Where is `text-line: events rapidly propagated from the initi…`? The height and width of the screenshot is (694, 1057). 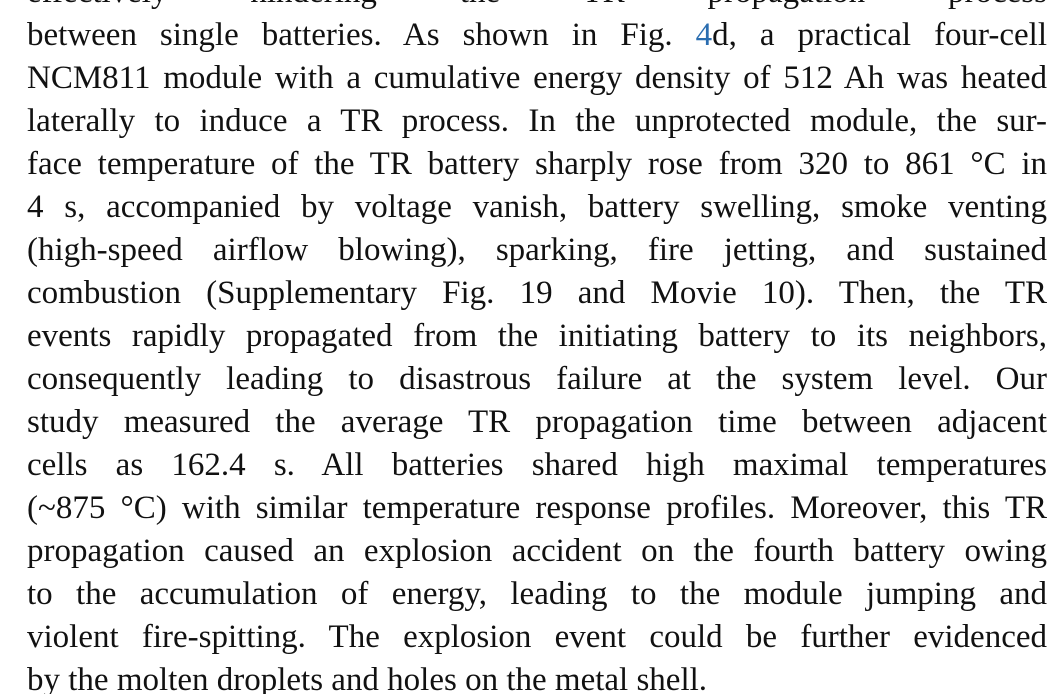 text-line: events rapidly propagated from the initi… is located at coordinates (537, 336).